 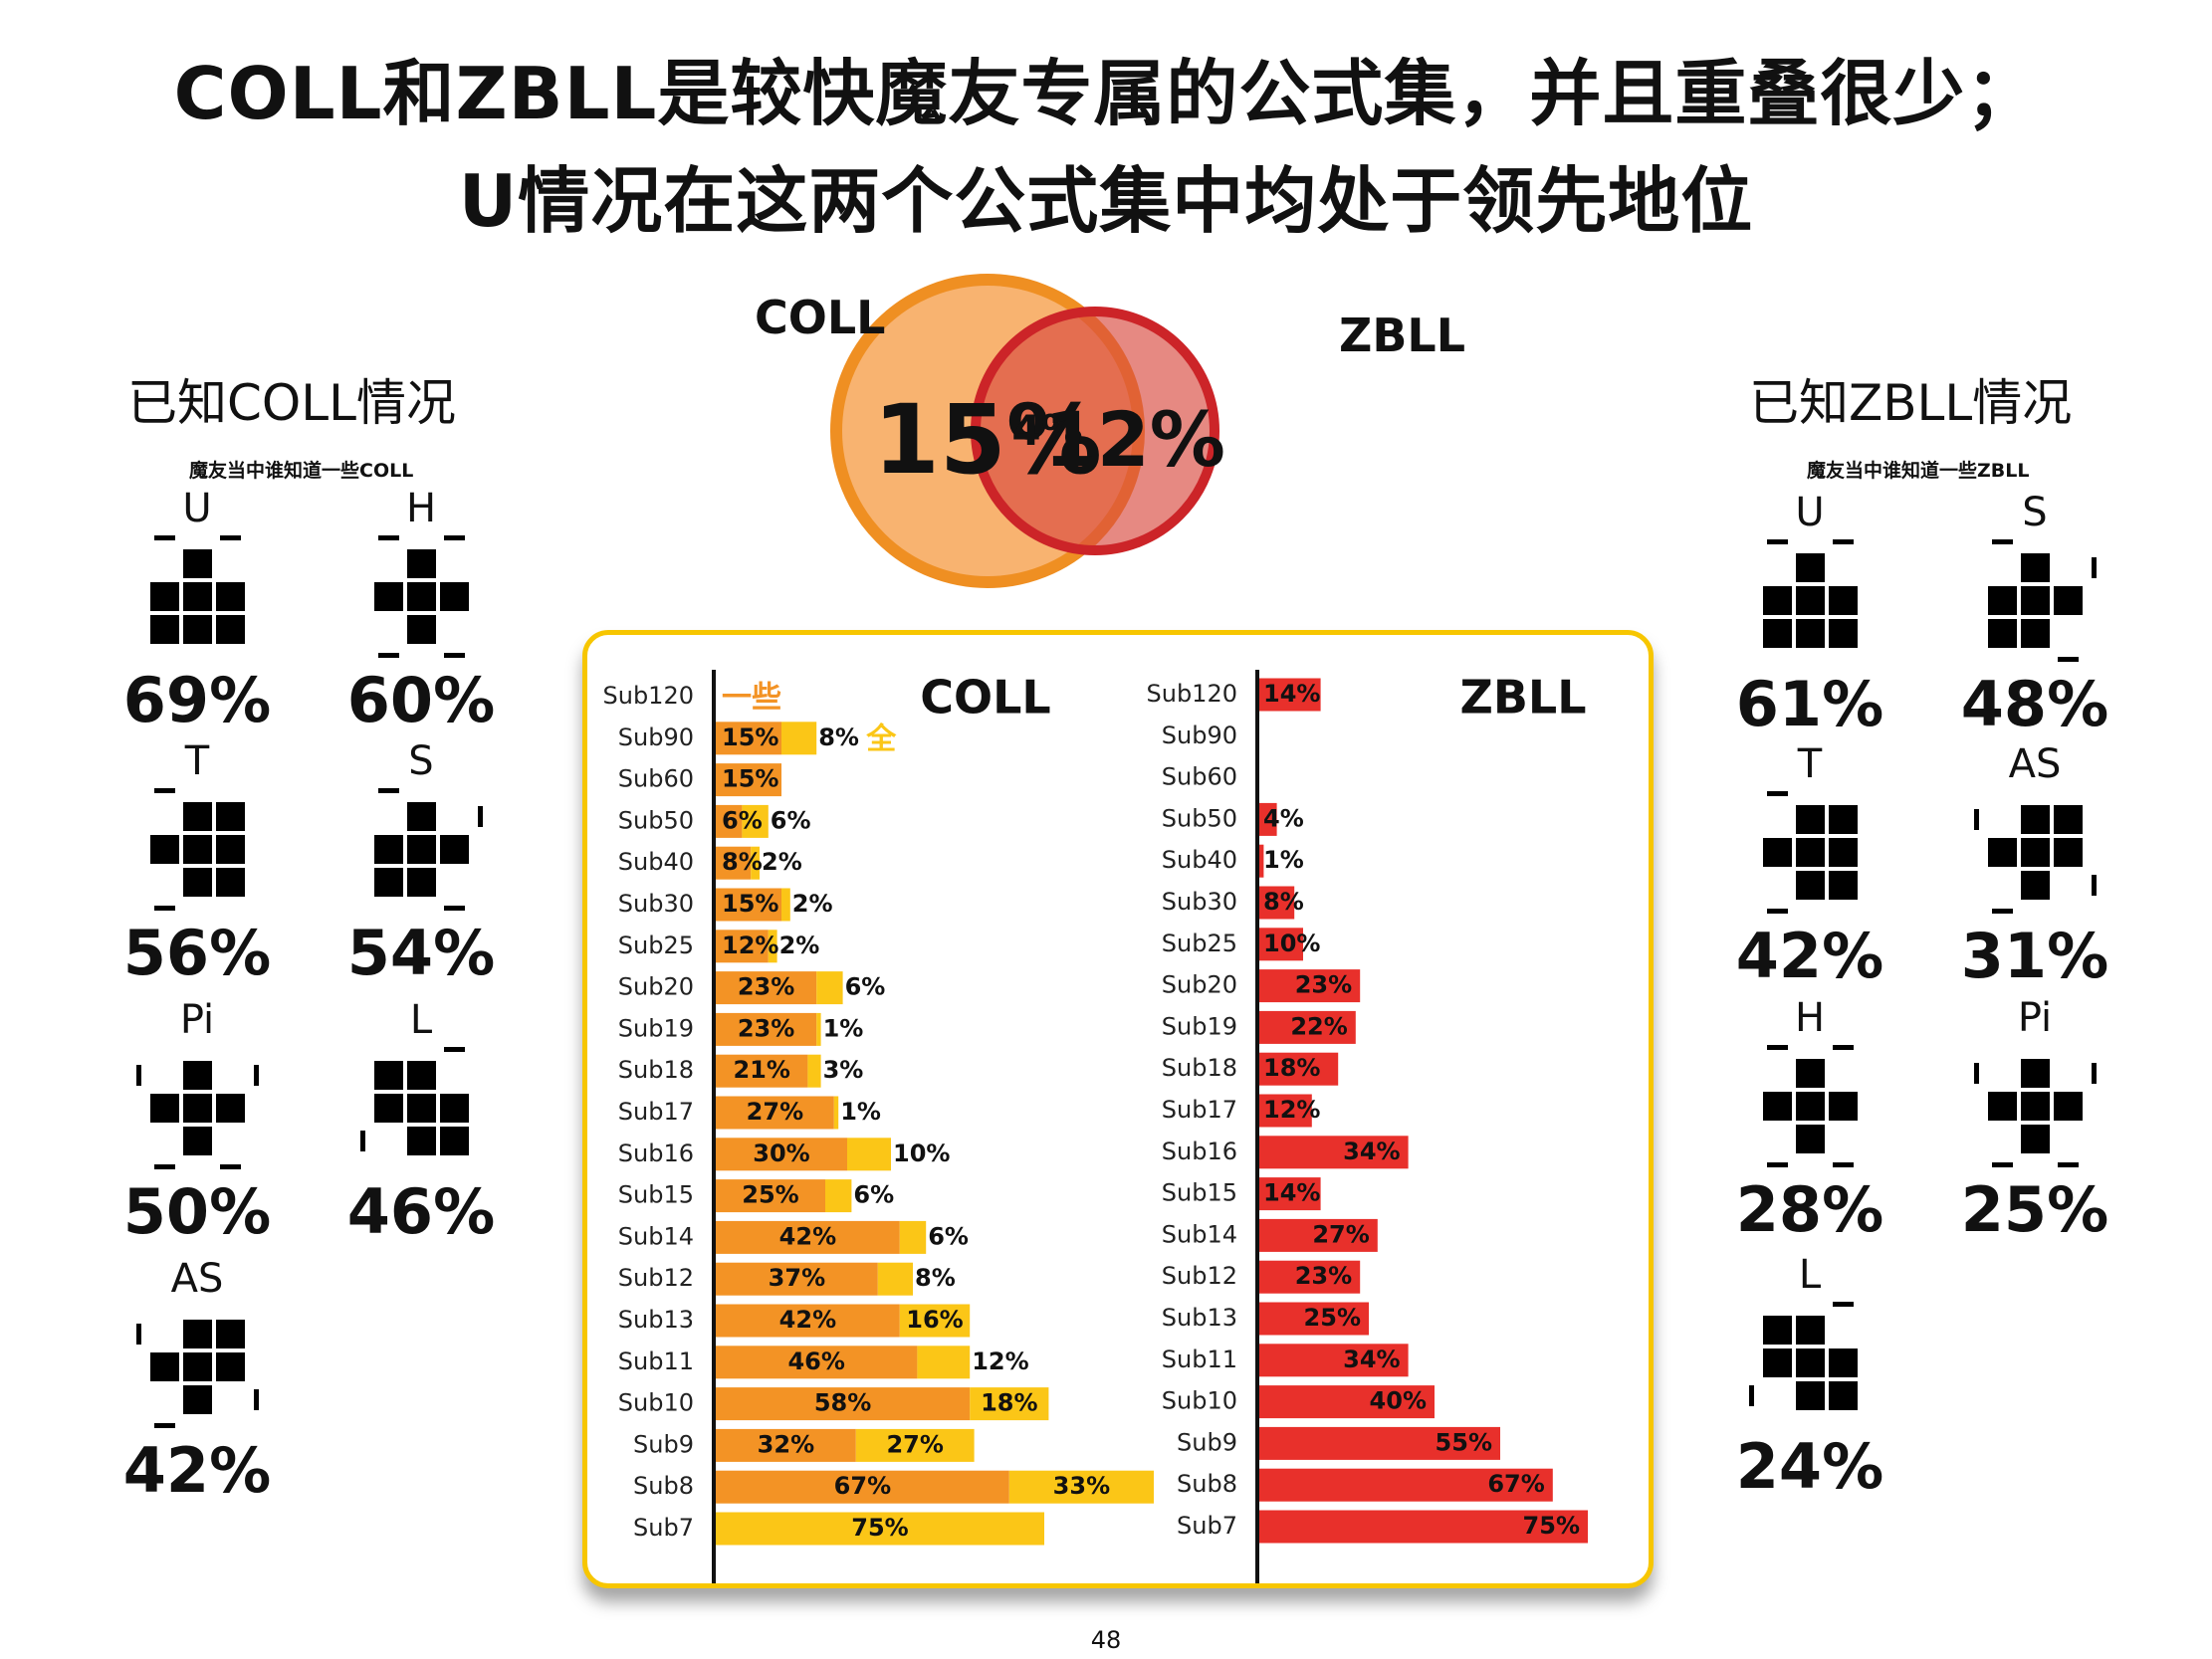 I want to click on coll-data-label-some: 42%, so click(x=807, y=1320).